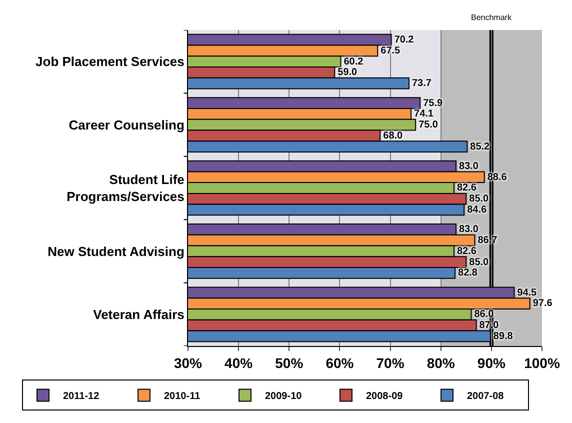  Describe the element at coordinates (289, 362) in the screenshot. I see `x-tick-label: 50%` at that location.